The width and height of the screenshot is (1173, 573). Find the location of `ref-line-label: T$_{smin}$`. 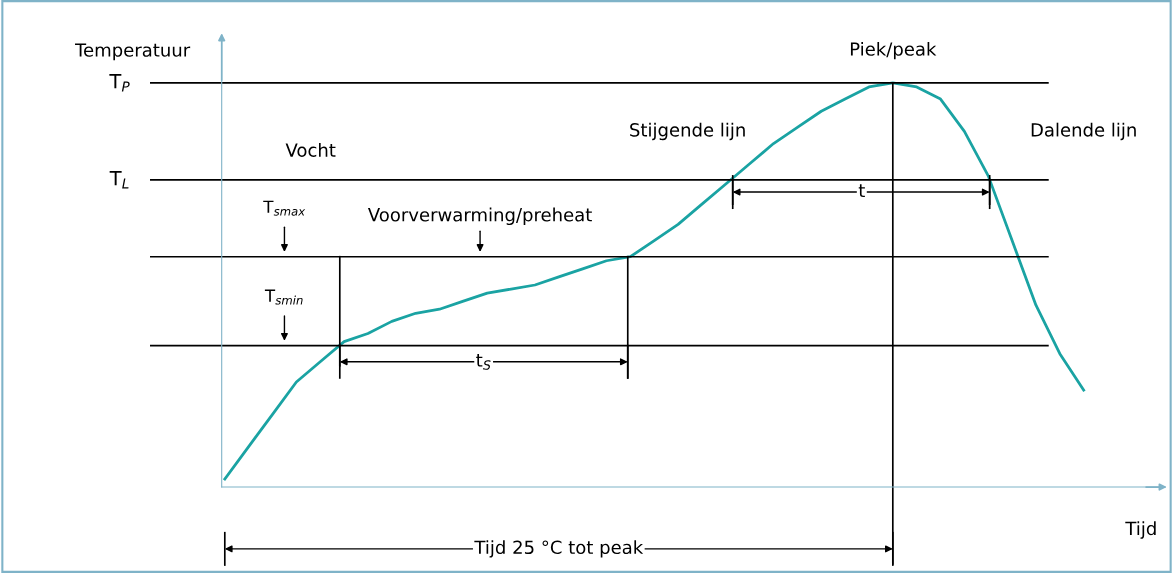

ref-line-label: T$_{smin}$ is located at coordinates (283, 297).